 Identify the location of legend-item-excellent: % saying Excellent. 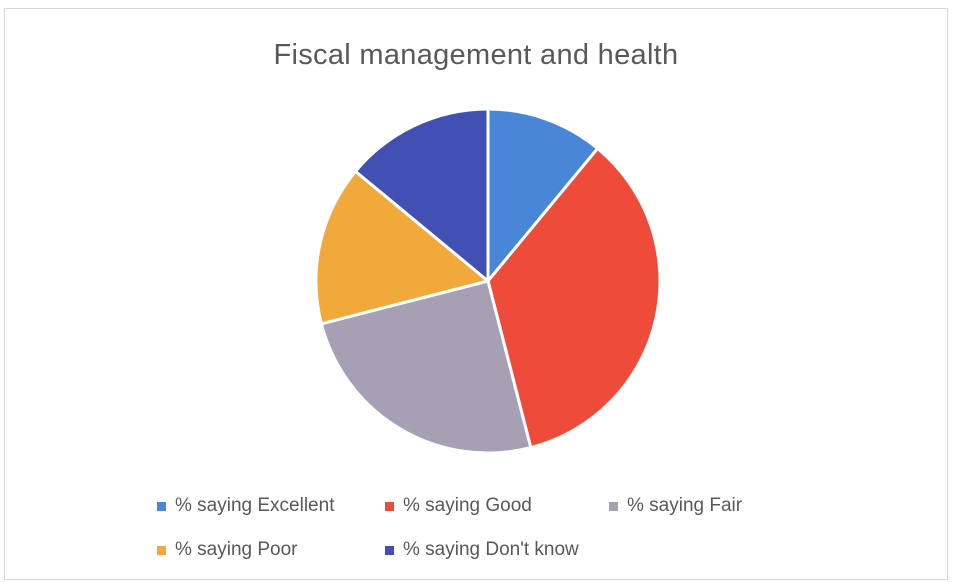
(245, 506).